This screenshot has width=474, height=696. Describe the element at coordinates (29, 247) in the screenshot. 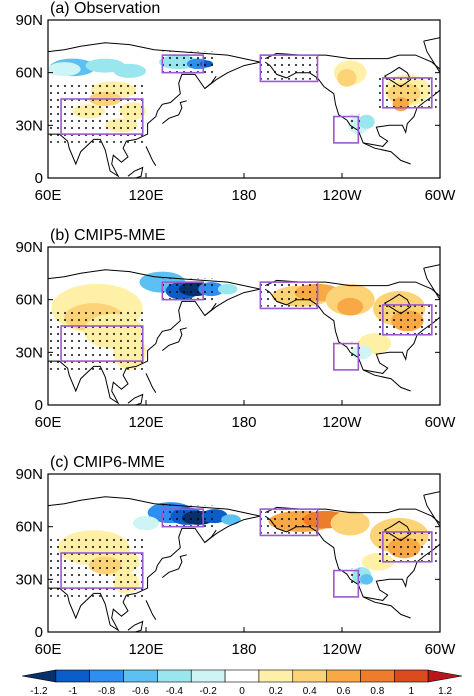

I see `lat-label: 90N` at that location.